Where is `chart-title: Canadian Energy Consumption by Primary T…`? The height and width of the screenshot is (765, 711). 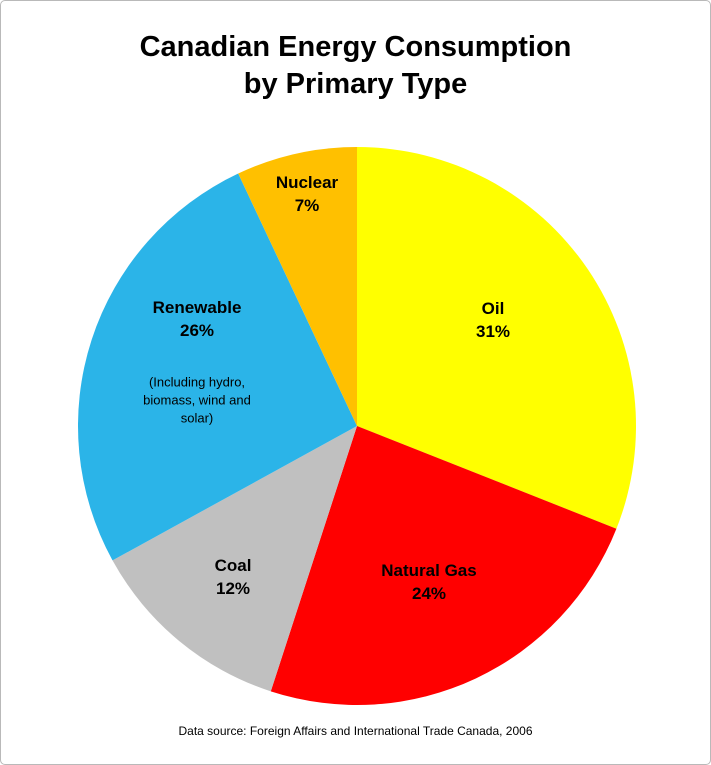 chart-title: Canadian Energy Consumption by Primary T… is located at coordinates (355, 66).